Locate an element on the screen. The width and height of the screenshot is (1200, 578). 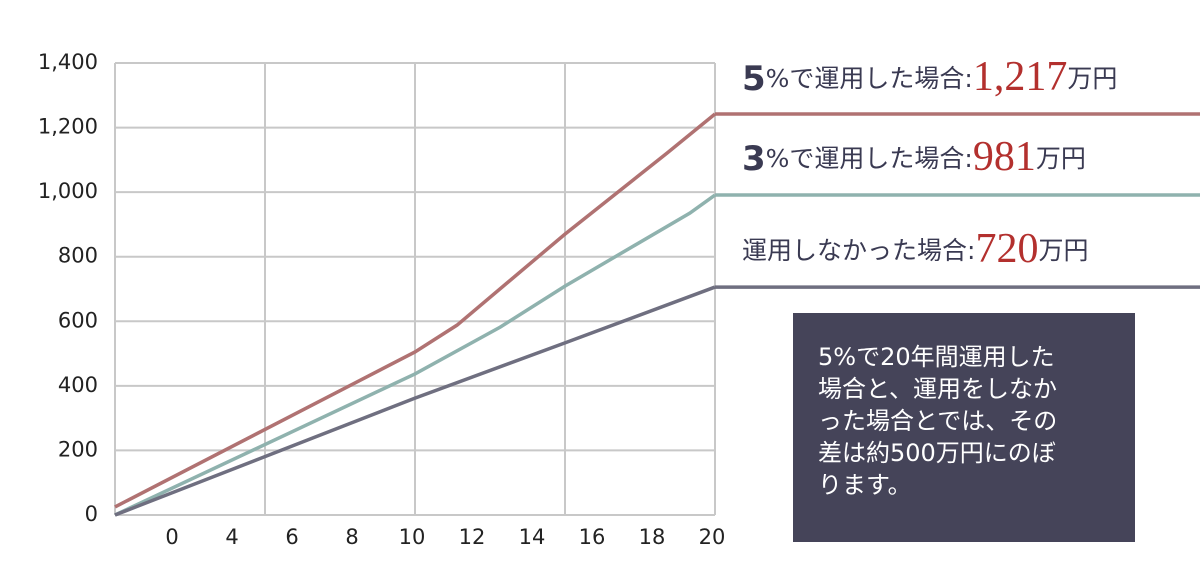
annotation-amount: 720 is located at coordinates (1006, 249).